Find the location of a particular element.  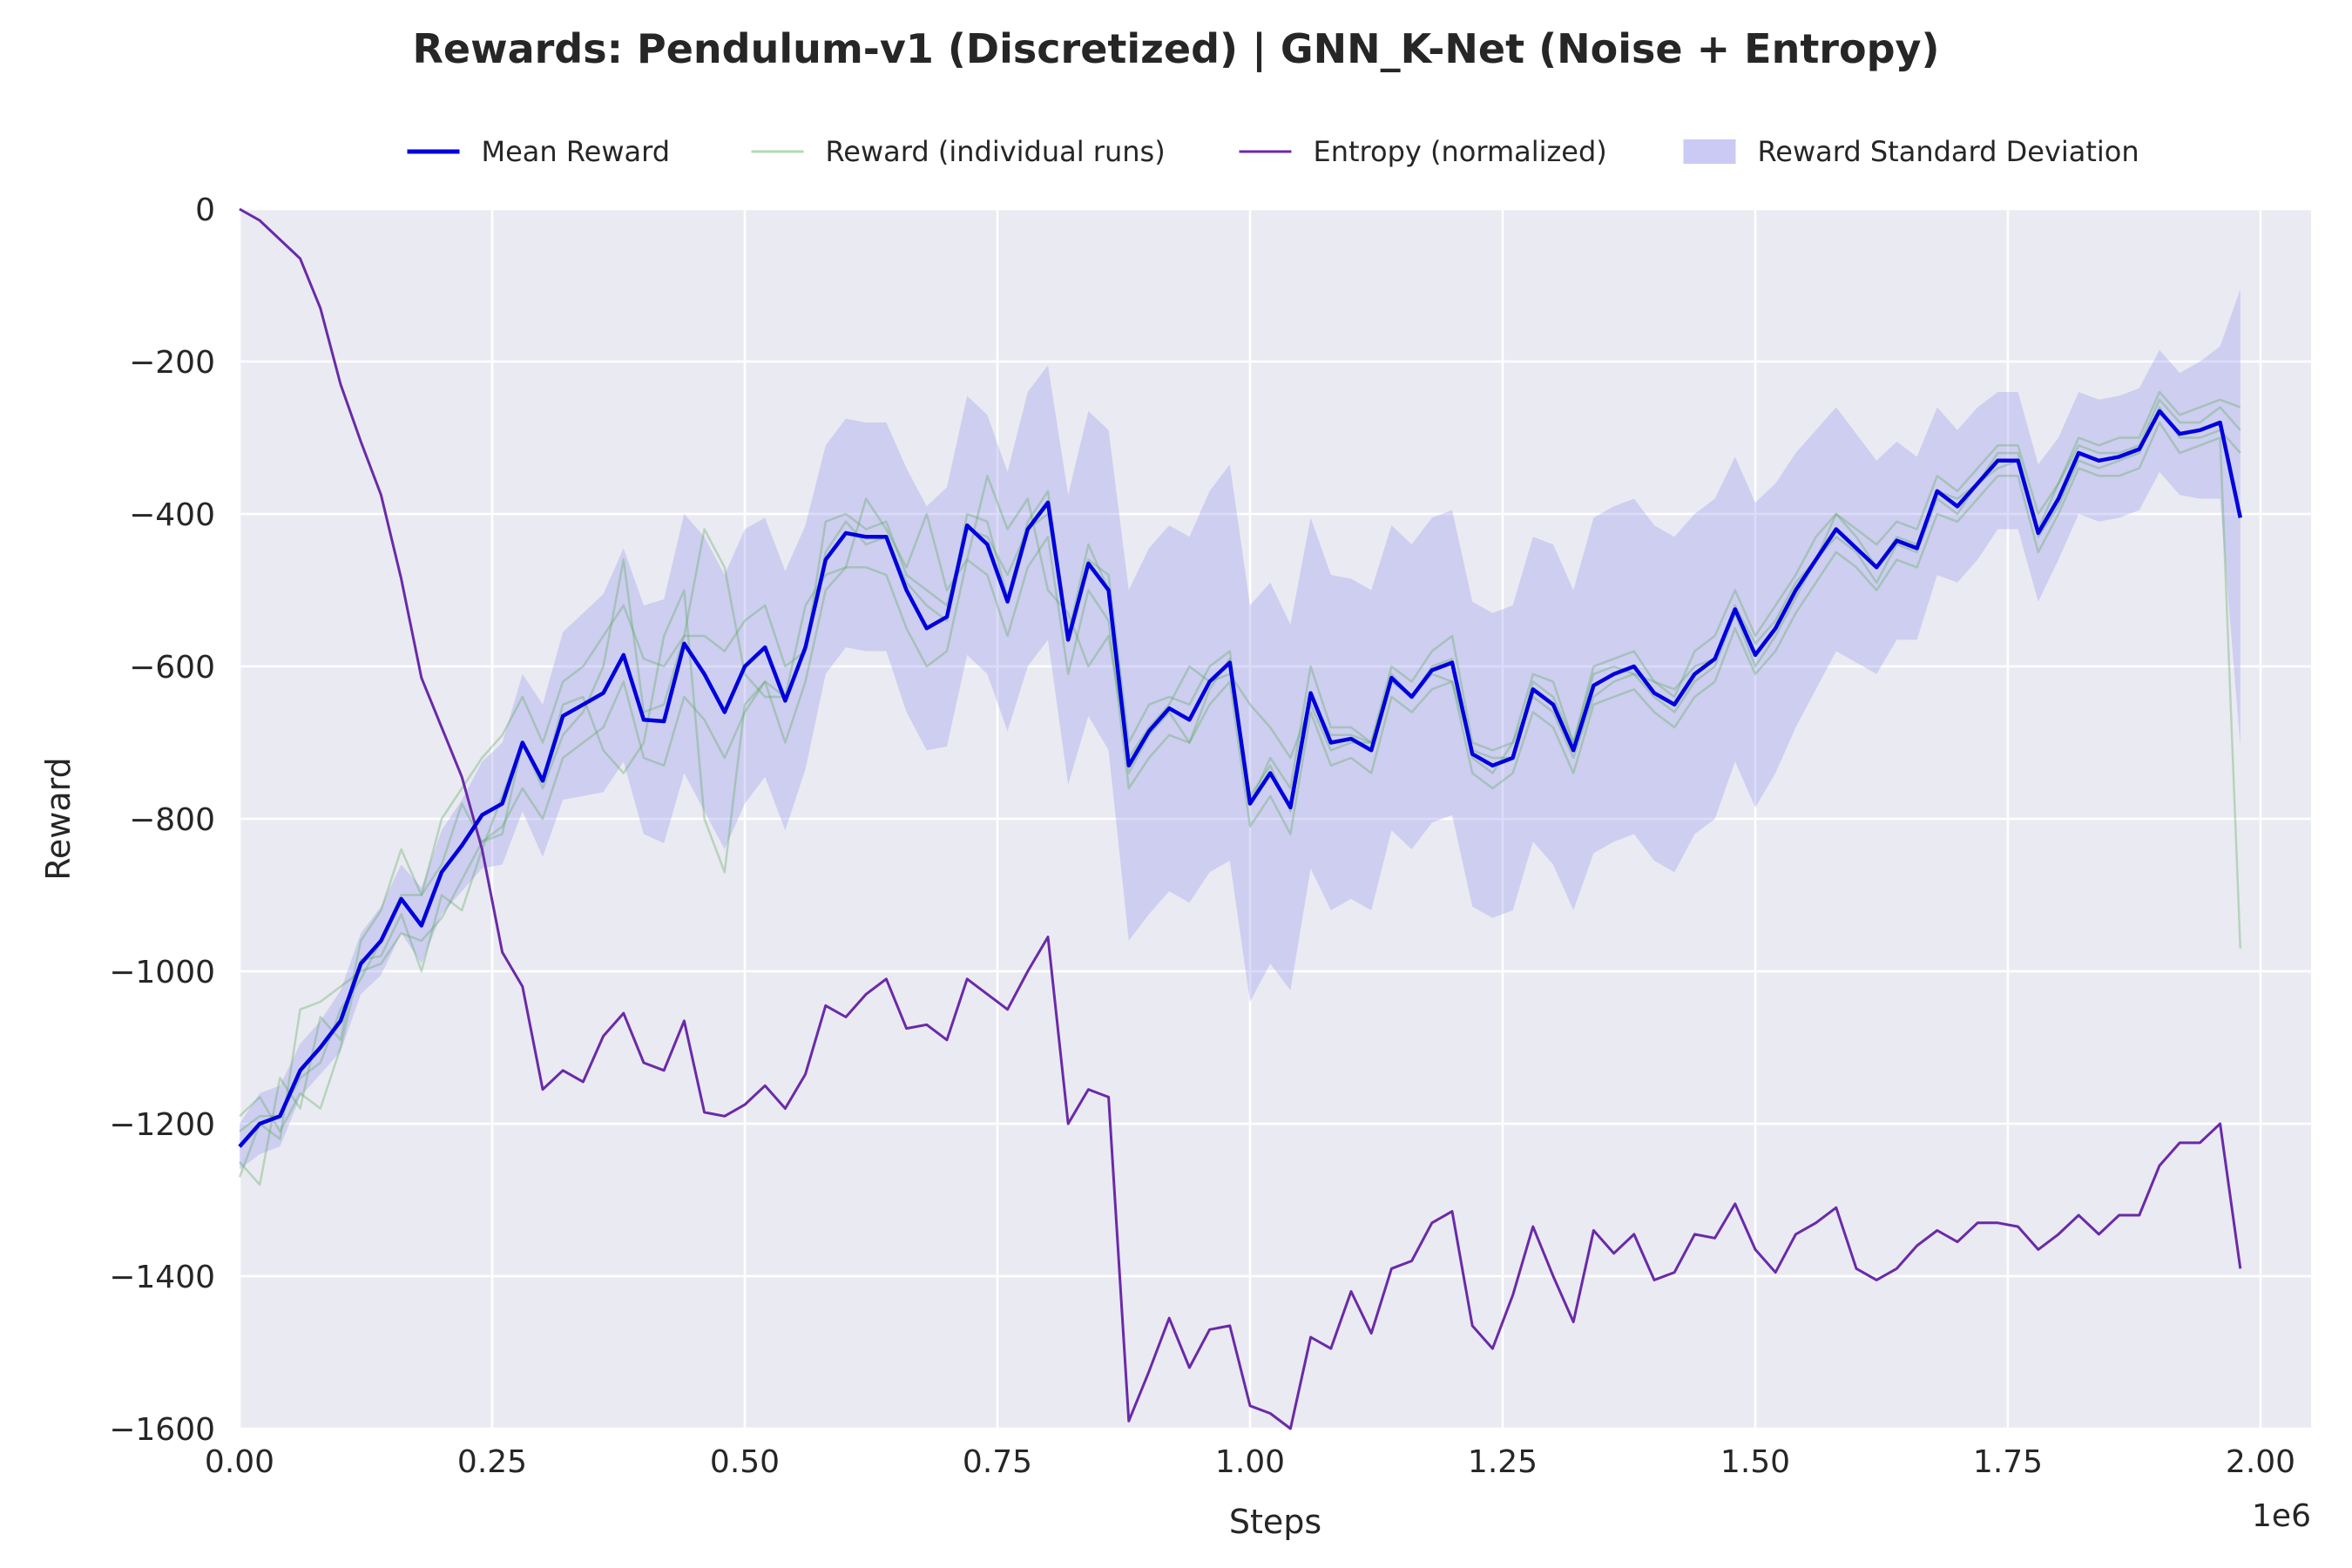

y-tick-label: −200 is located at coordinates (172, 363).